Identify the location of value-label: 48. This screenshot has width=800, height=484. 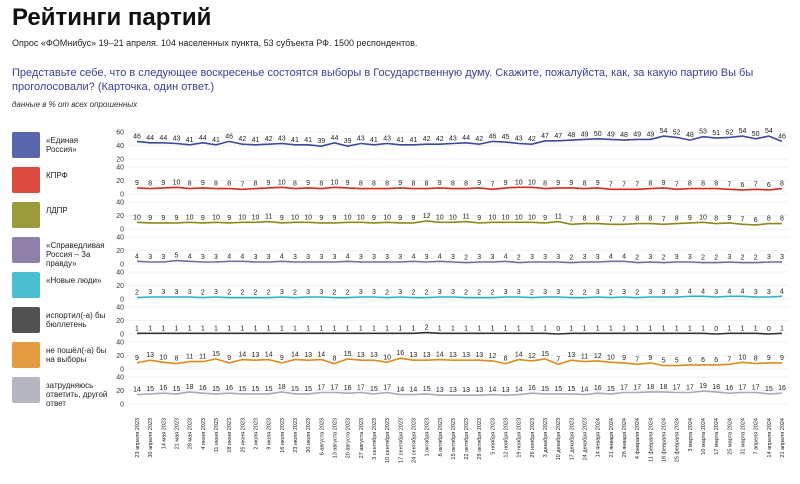
(690, 135).